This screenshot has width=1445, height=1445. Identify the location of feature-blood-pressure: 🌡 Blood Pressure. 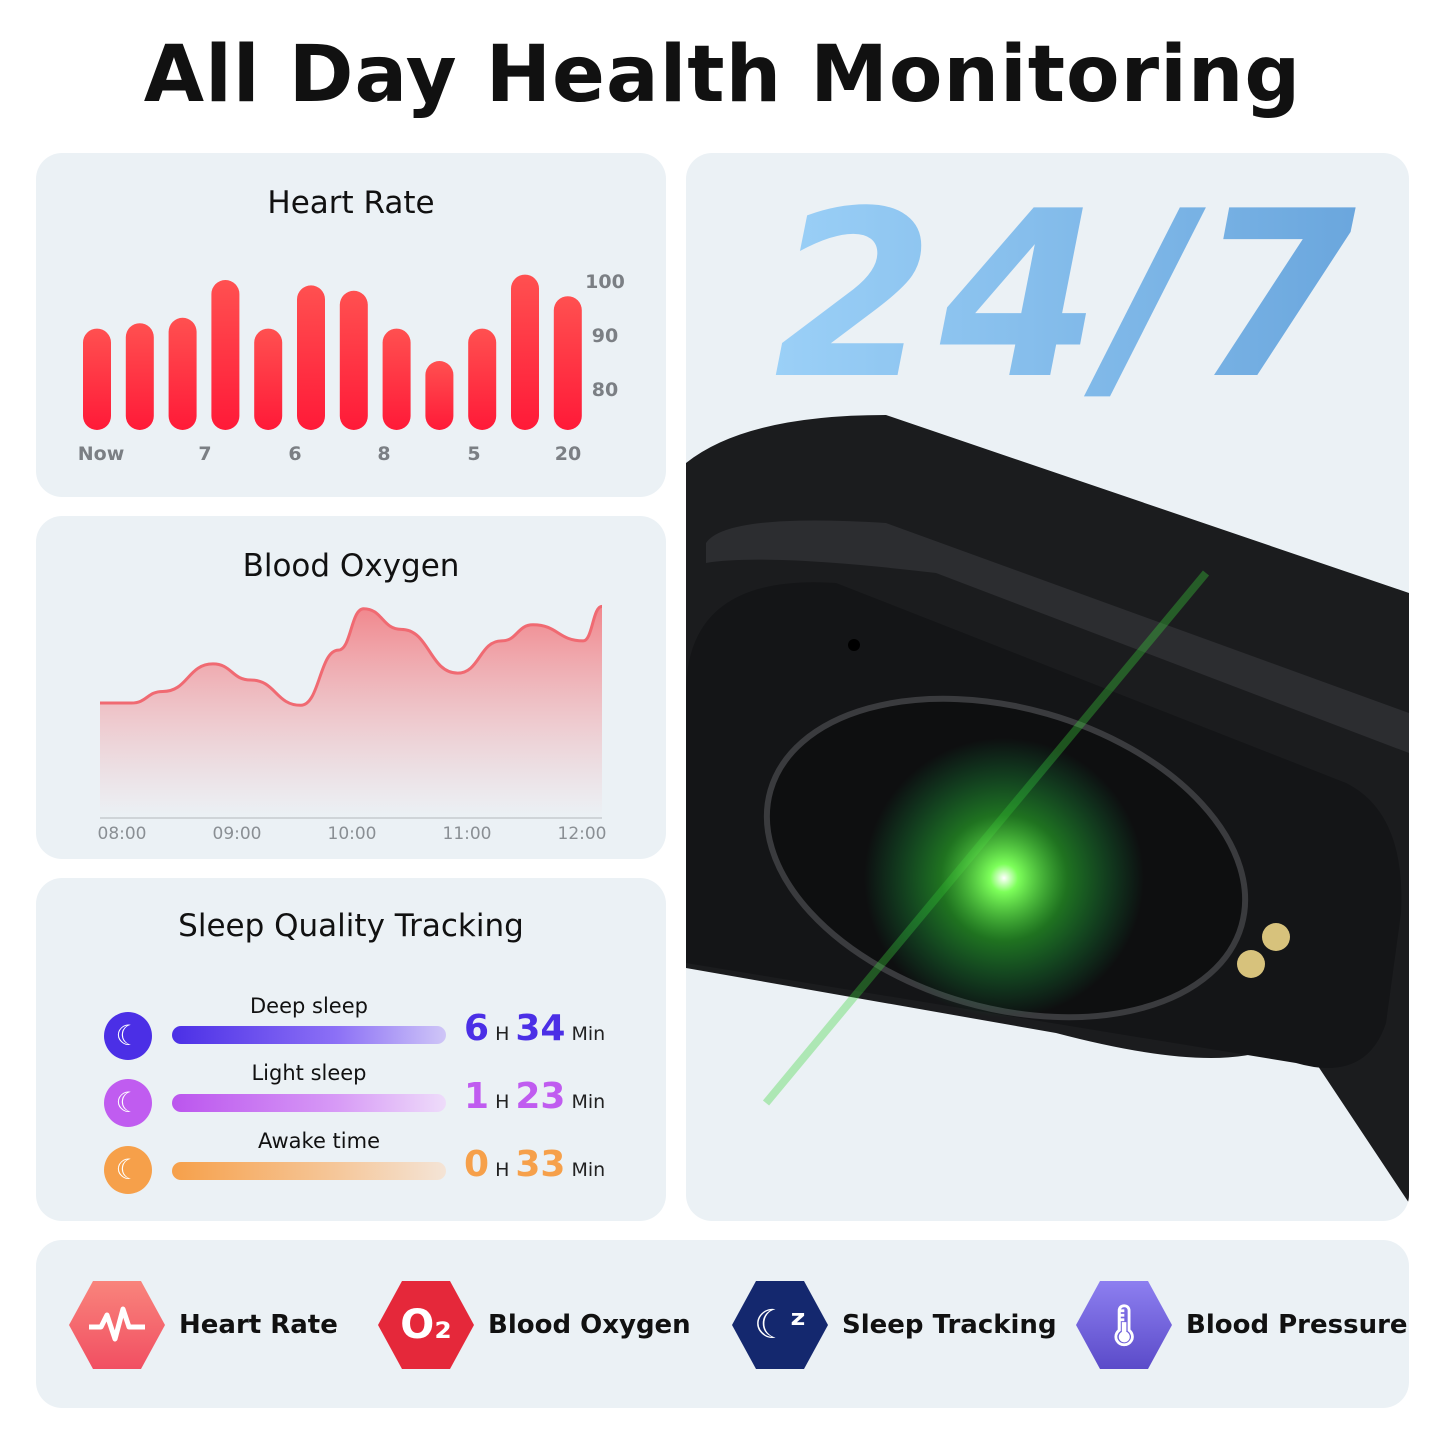
(1242, 1325).